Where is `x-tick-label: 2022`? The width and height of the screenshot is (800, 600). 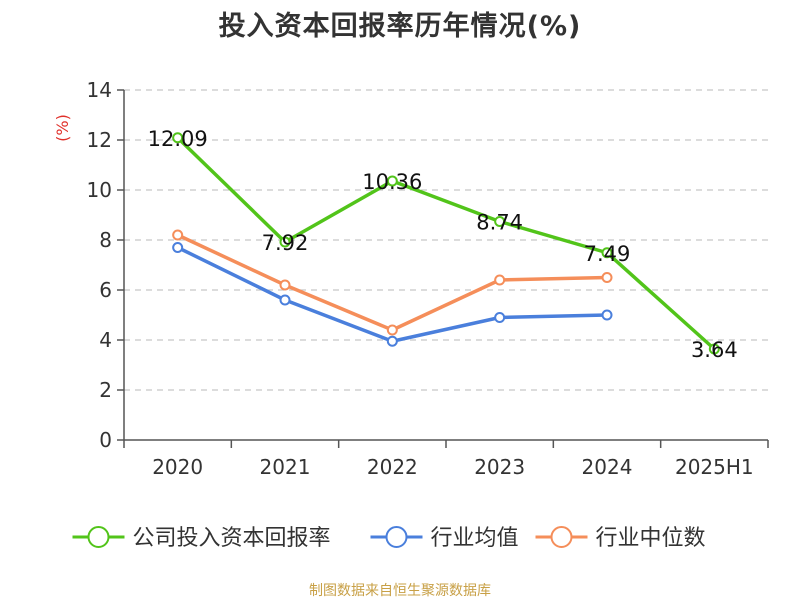 x-tick-label: 2022 is located at coordinates (392, 467).